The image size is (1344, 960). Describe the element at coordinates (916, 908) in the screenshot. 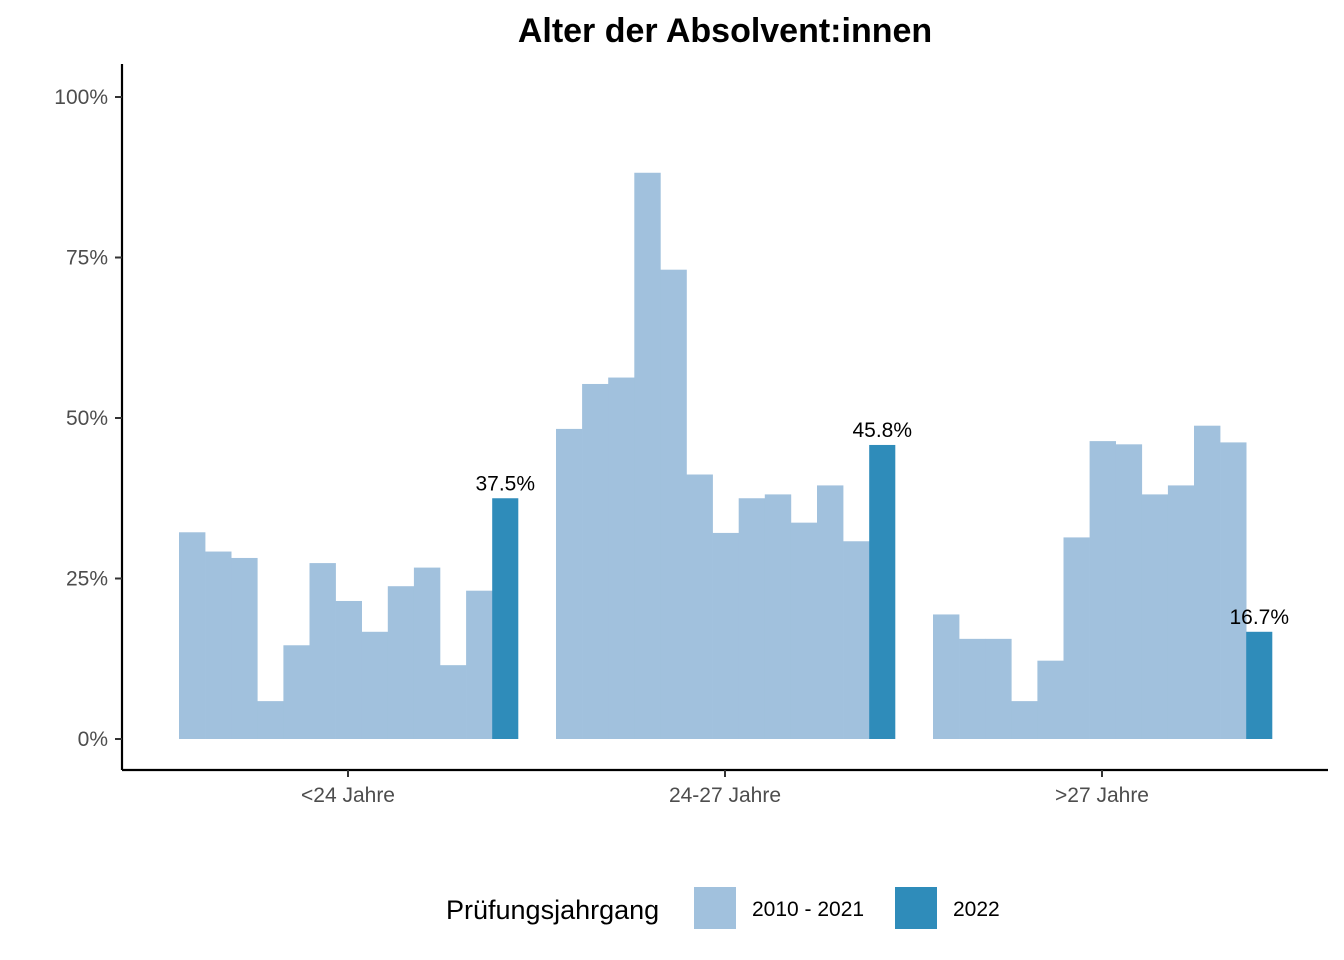

I see `legend-swatch-2022` at that location.